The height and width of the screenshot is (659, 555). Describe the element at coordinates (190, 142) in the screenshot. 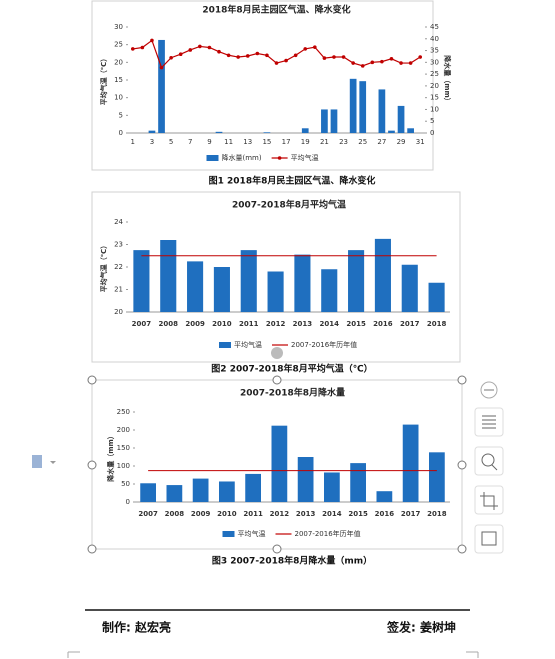

I see `x-tick-label: 7` at that location.